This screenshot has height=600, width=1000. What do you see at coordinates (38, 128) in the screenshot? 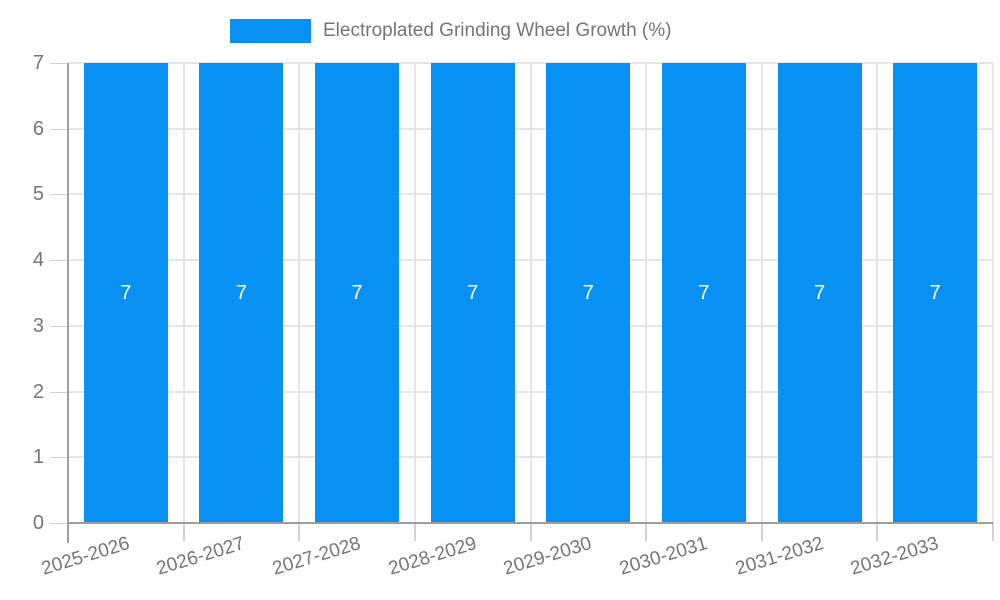
I see `y-axis-tick-label: 6` at bounding box center [38, 128].